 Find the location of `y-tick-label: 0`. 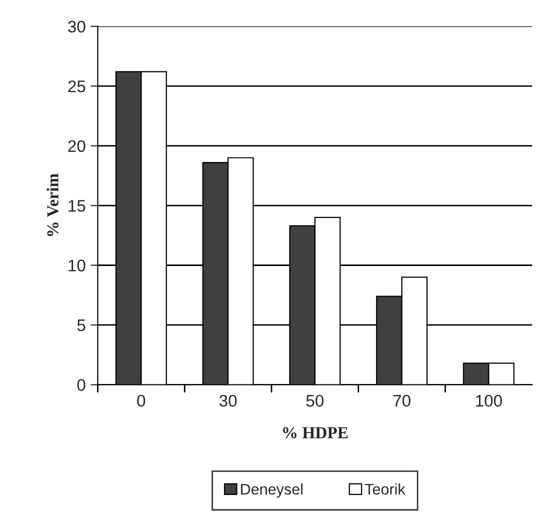

y-tick-label: 0 is located at coordinates (81, 385).